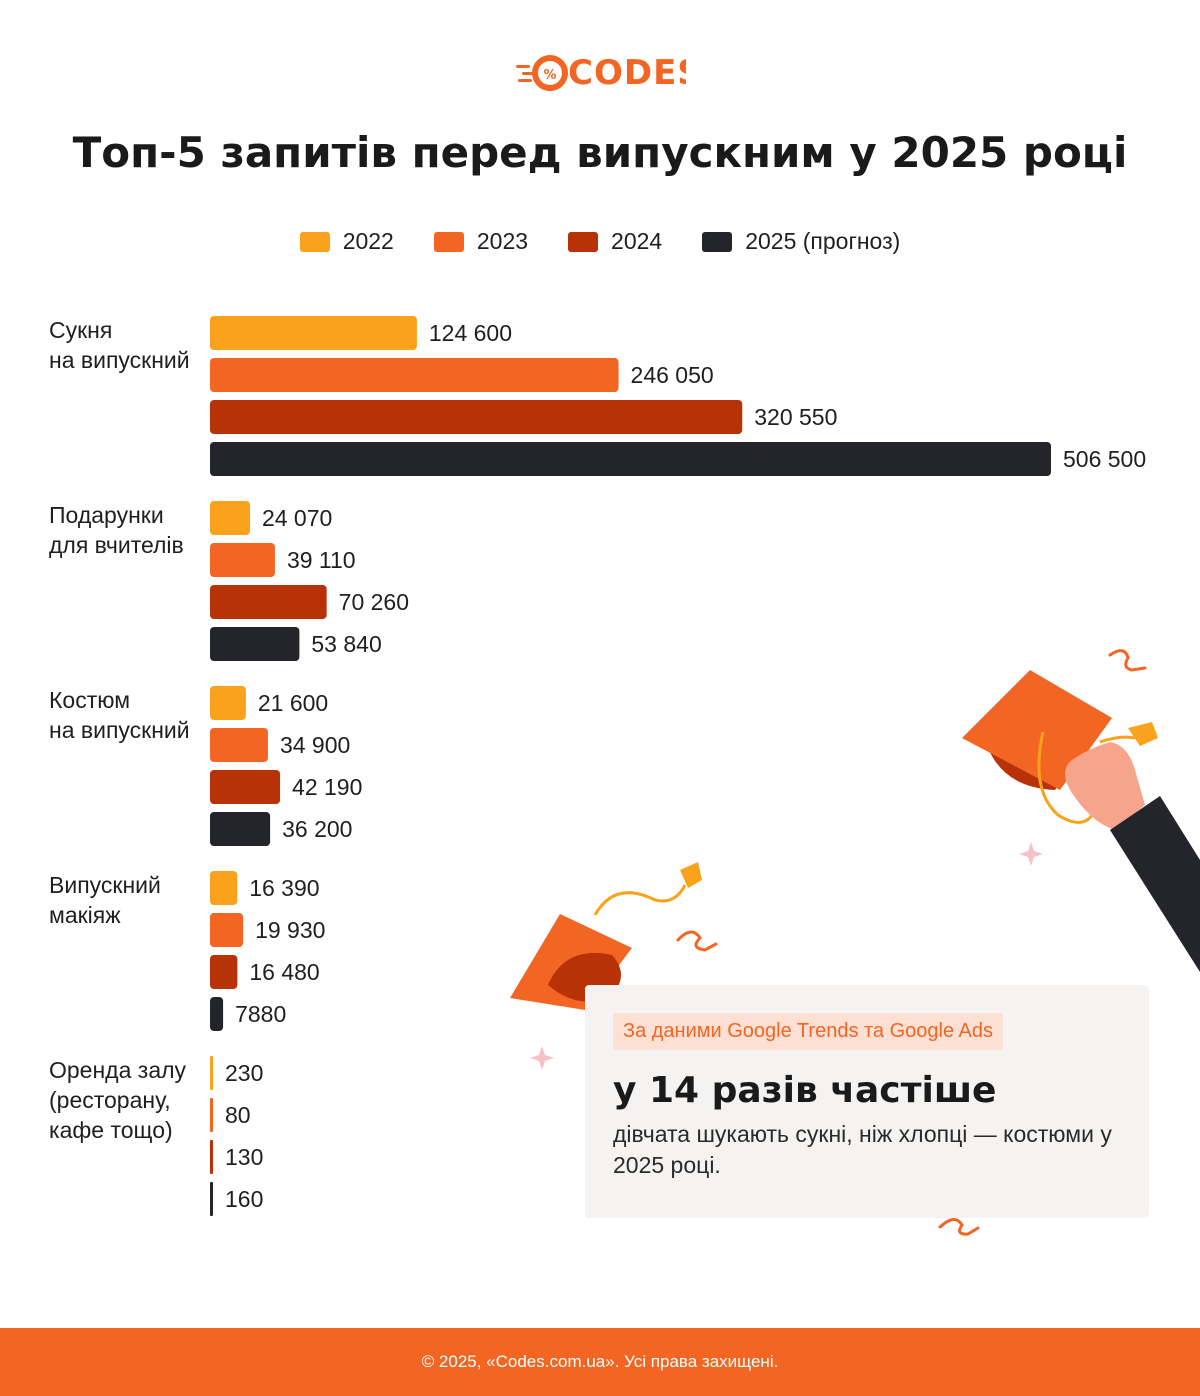 The width and height of the screenshot is (1200, 1396). Describe the element at coordinates (808, 1031) in the screenshot. I see `info-source-badge: За даними Google Trends та Google Ads` at that location.